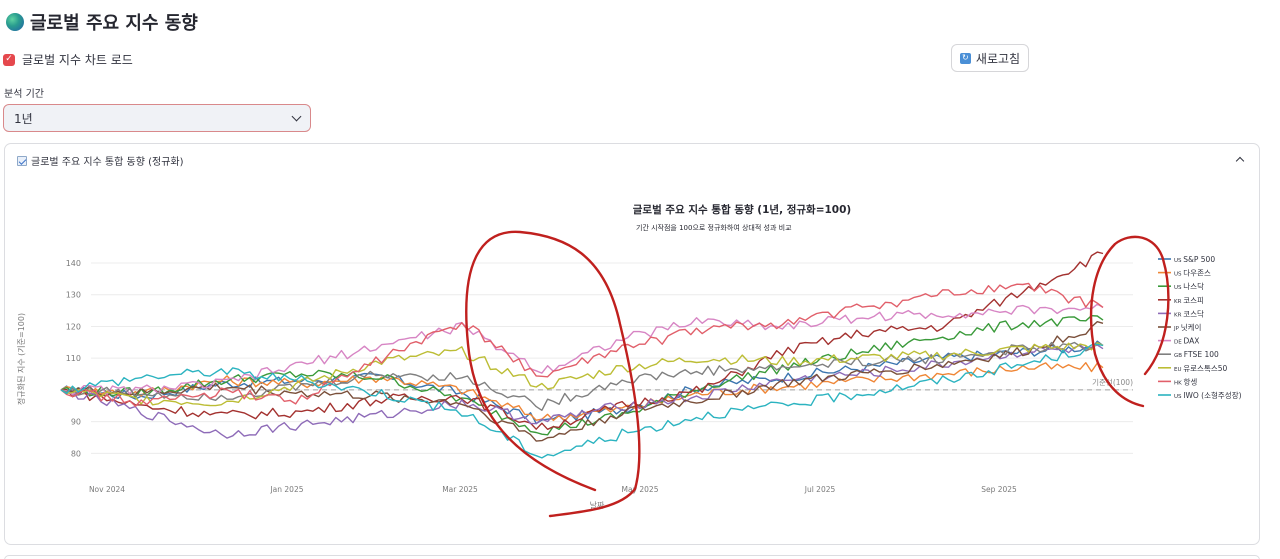 Image resolution: width=1280 pixels, height=559 pixels. I want to click on baseline-label: 기준선(100), so click(1112, 382).